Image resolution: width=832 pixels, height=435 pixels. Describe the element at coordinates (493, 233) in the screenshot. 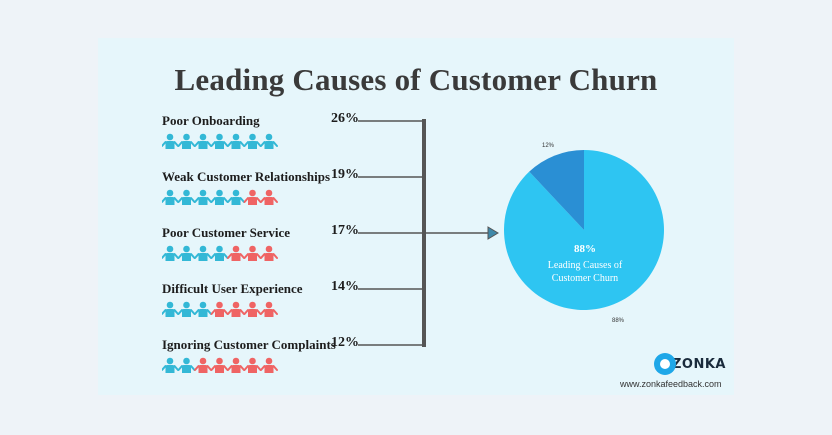

I see `arrow-head-icon` at that location.